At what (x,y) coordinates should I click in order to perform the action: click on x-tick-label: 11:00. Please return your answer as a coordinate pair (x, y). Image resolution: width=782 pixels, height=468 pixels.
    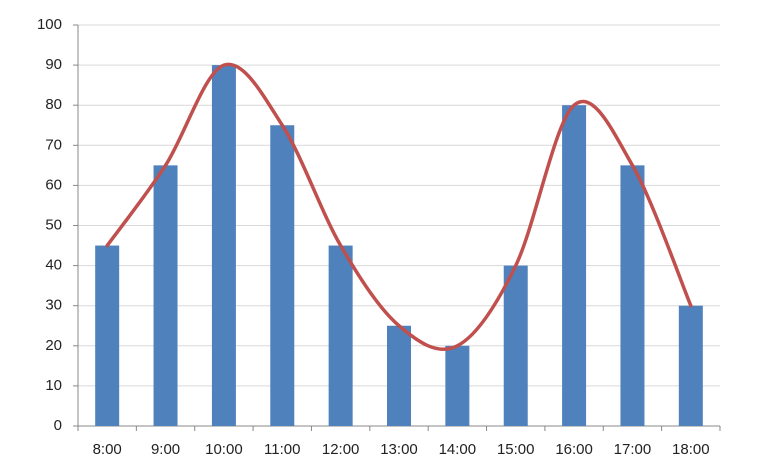
    Looking at the image, I should click on (282, 449).